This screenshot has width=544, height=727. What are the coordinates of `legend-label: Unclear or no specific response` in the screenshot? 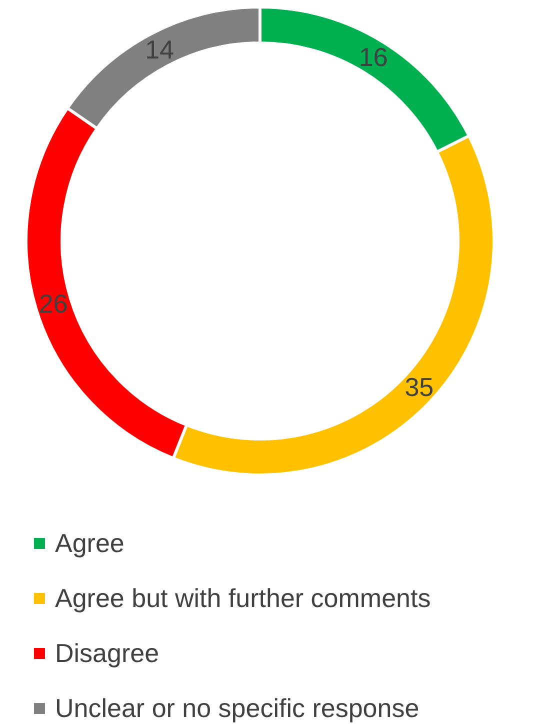 It's located at (237, 708).